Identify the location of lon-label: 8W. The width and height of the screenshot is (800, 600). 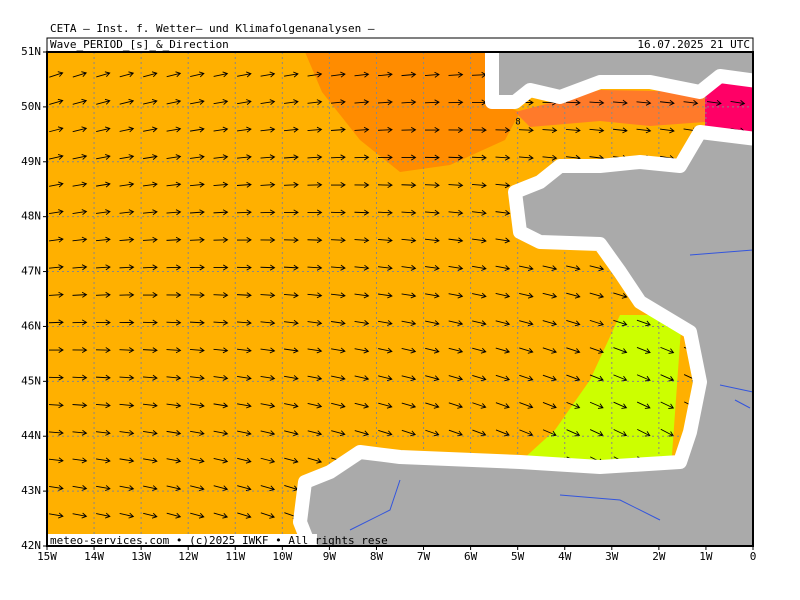
(377, 556).